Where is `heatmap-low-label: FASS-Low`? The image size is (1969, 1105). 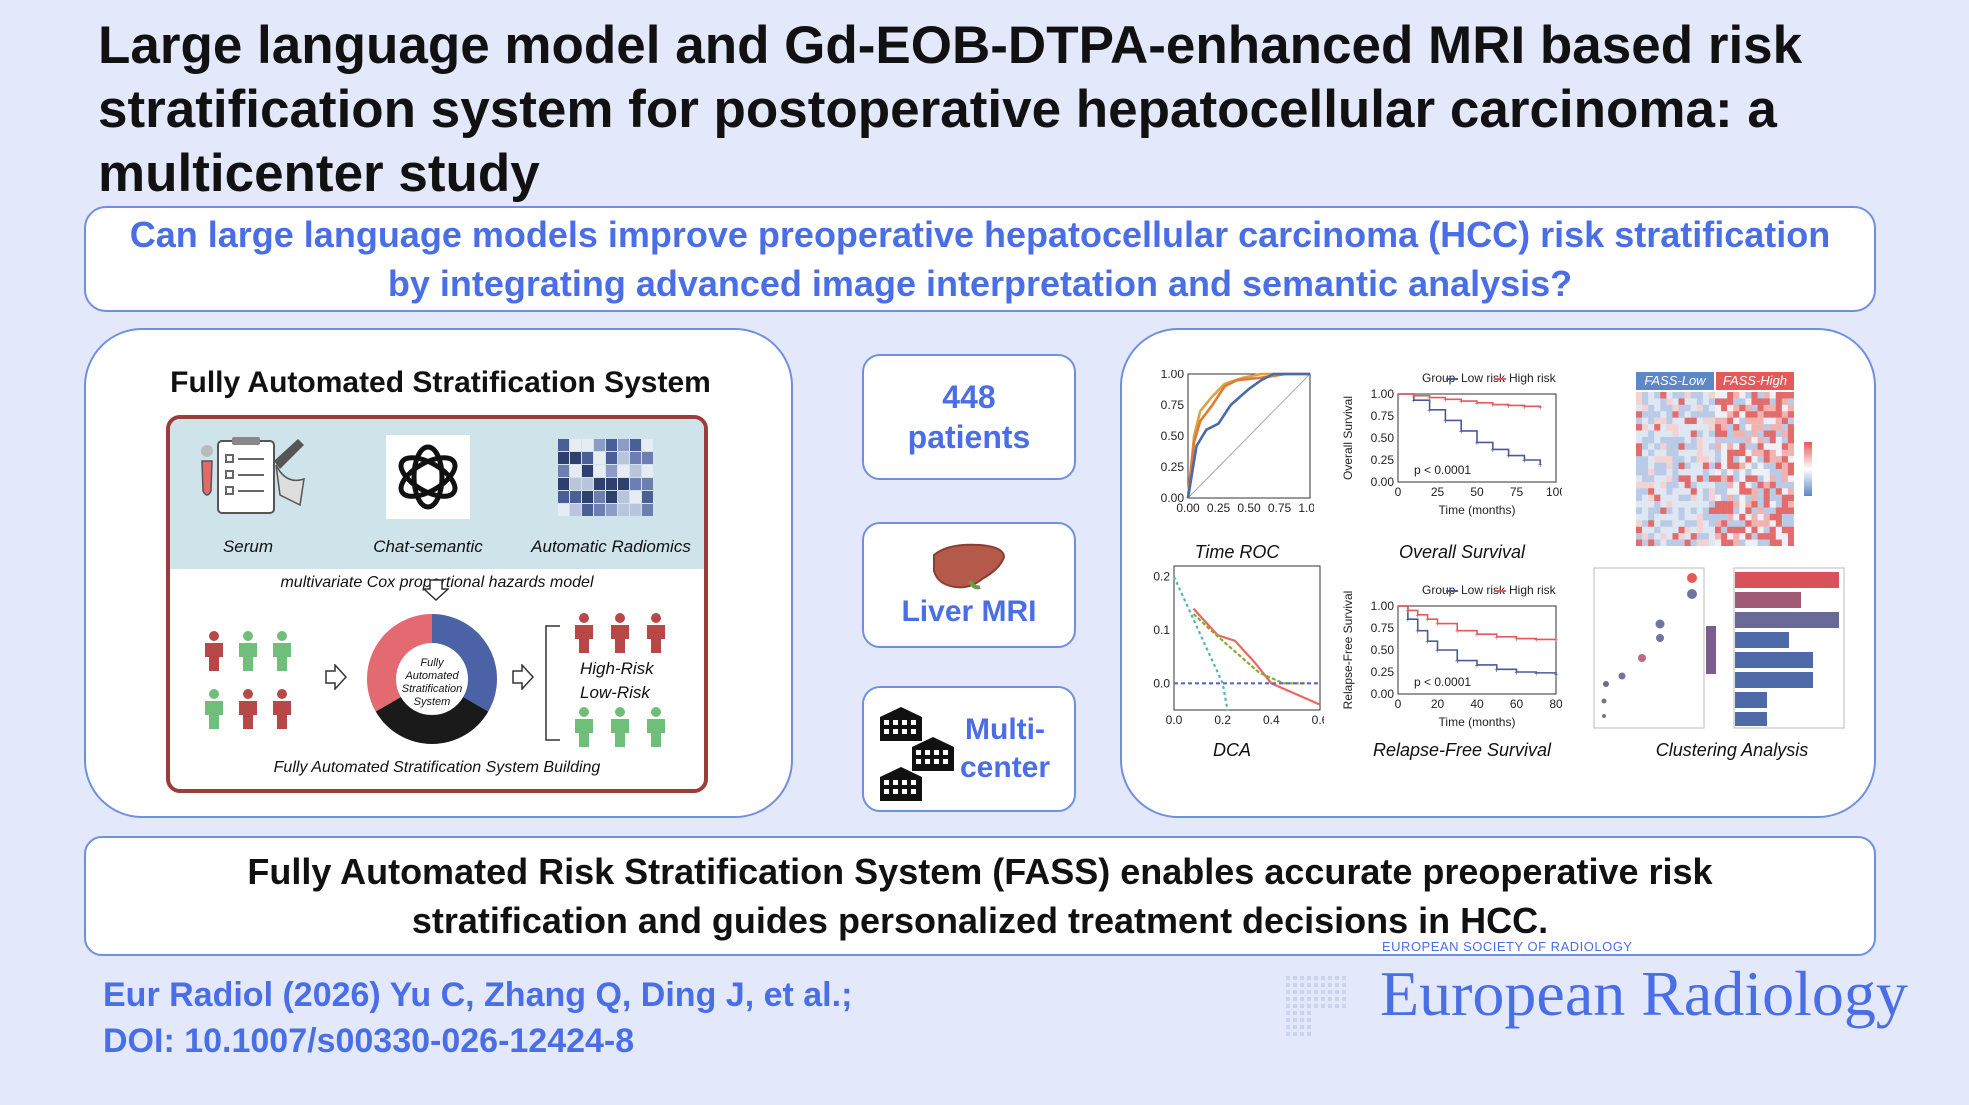 heatmap-low-label: FASS-Low is located at coordinates (1675, 381).